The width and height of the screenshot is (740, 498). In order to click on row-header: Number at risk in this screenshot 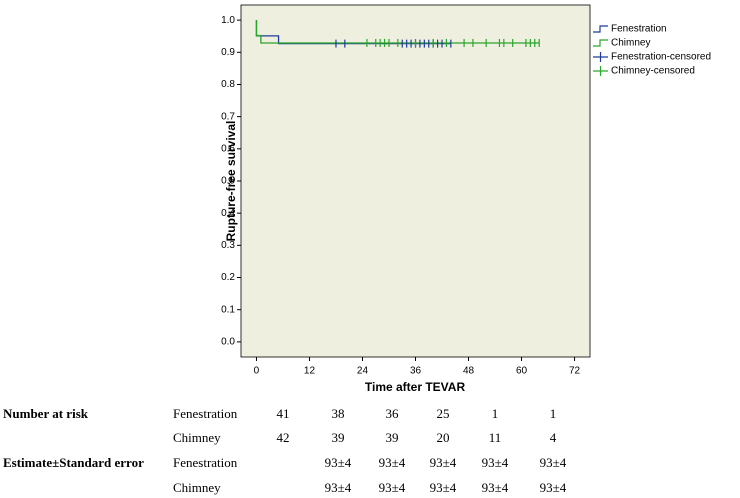, I will do `click(46, 413)`.